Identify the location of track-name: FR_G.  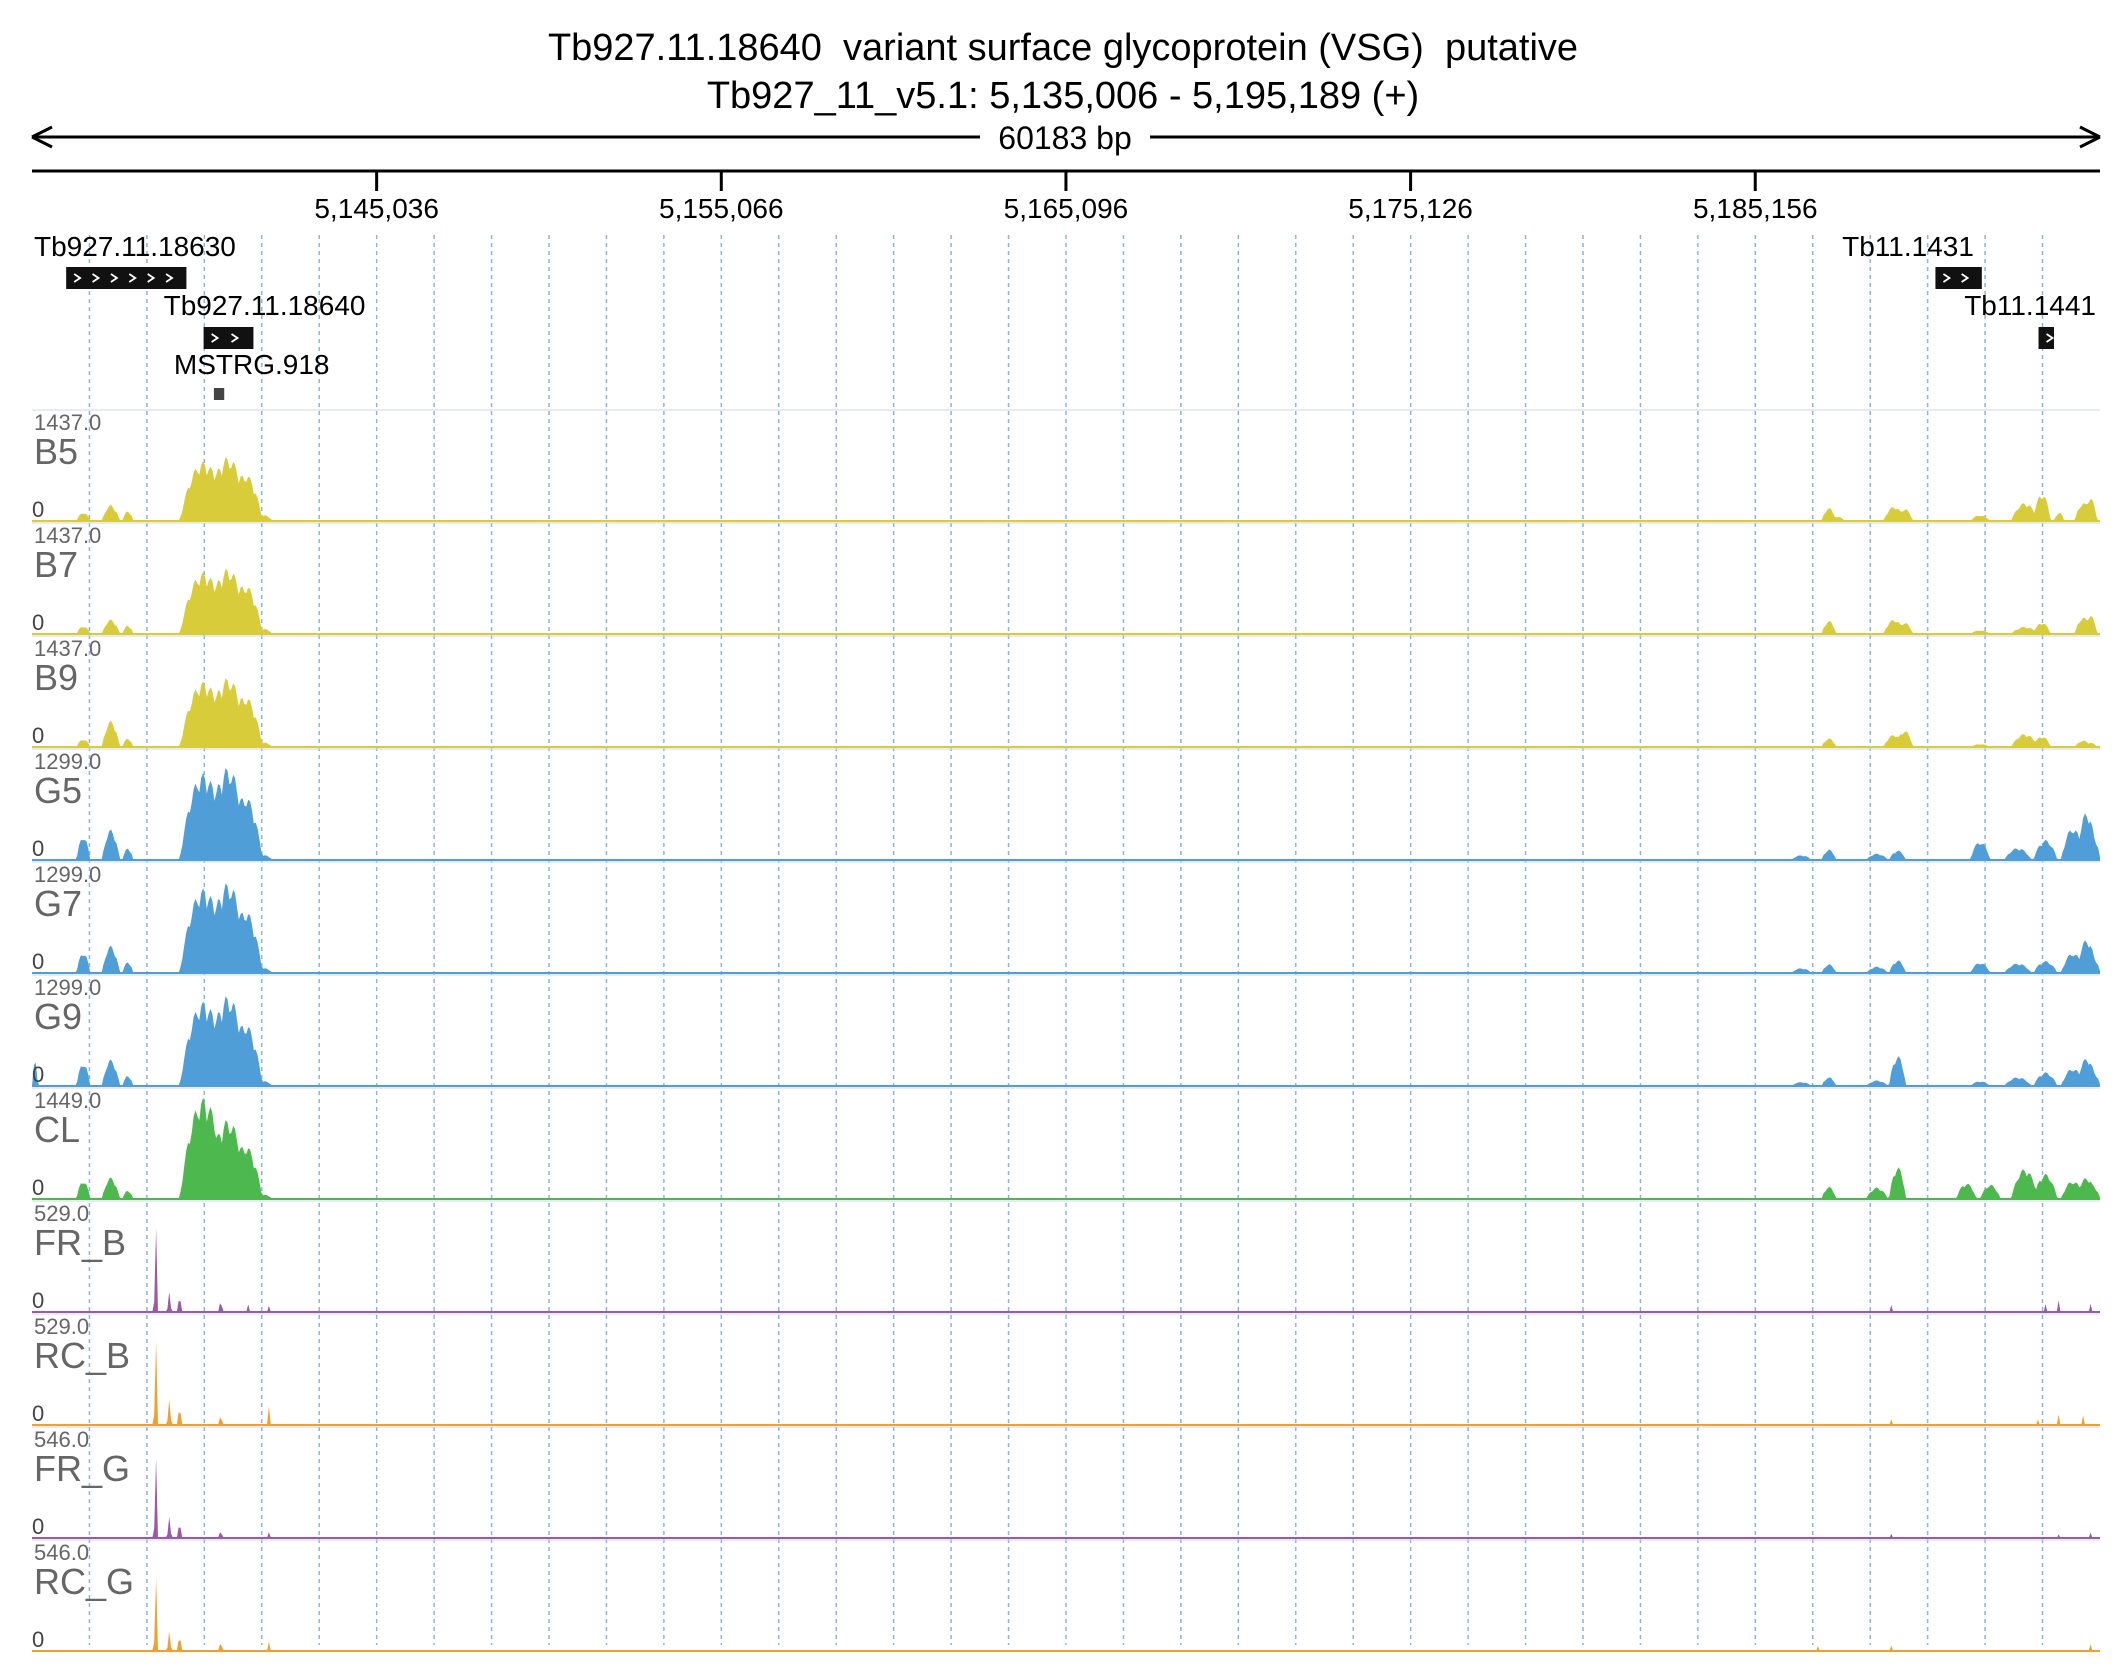
(82, 1468).